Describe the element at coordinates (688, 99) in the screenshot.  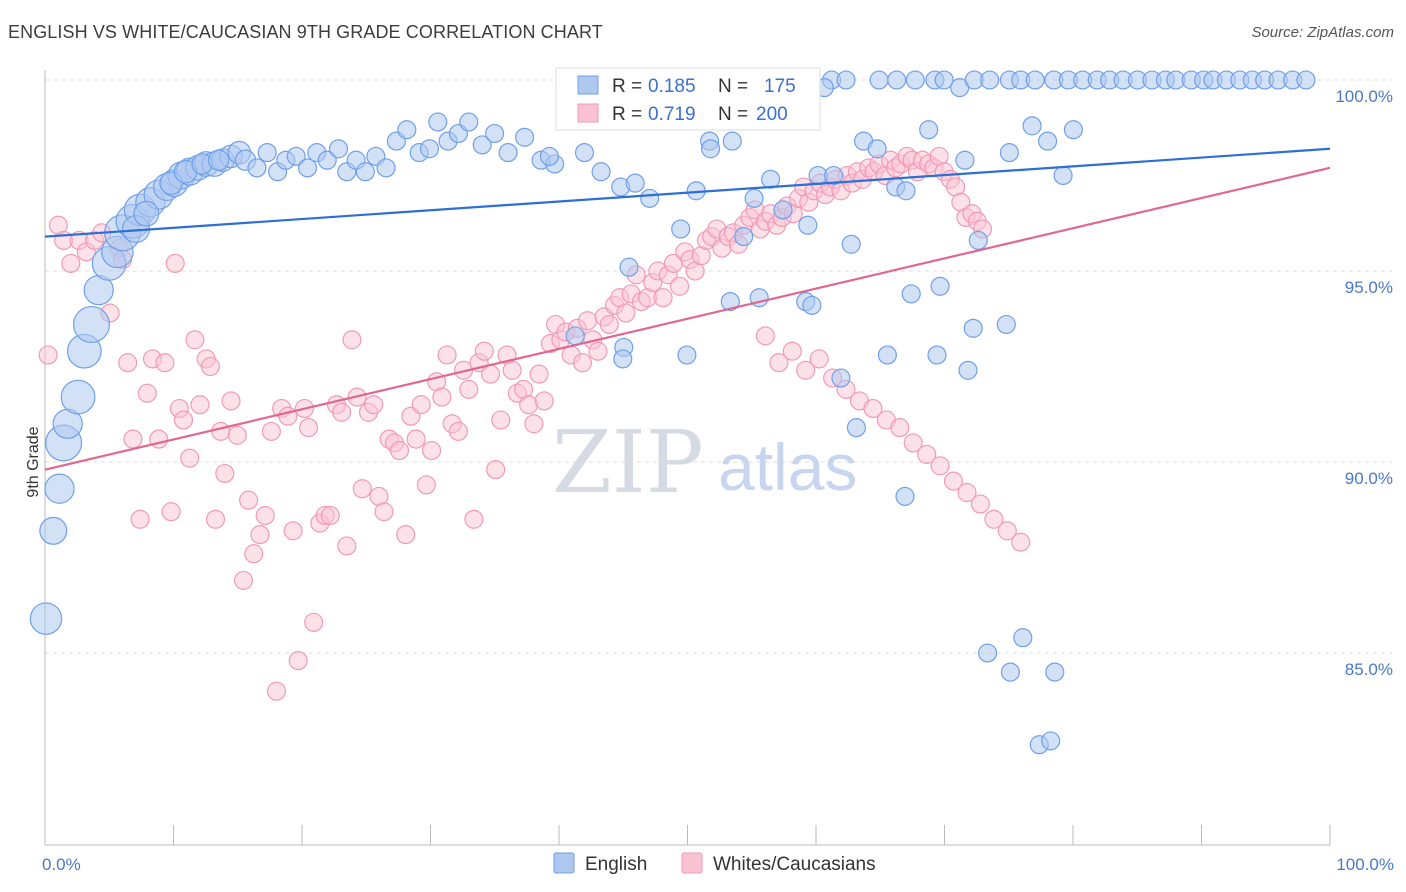
I see `stats-legend: R = 0.185 N = 175 R = 0.719 N = 200` at that location.